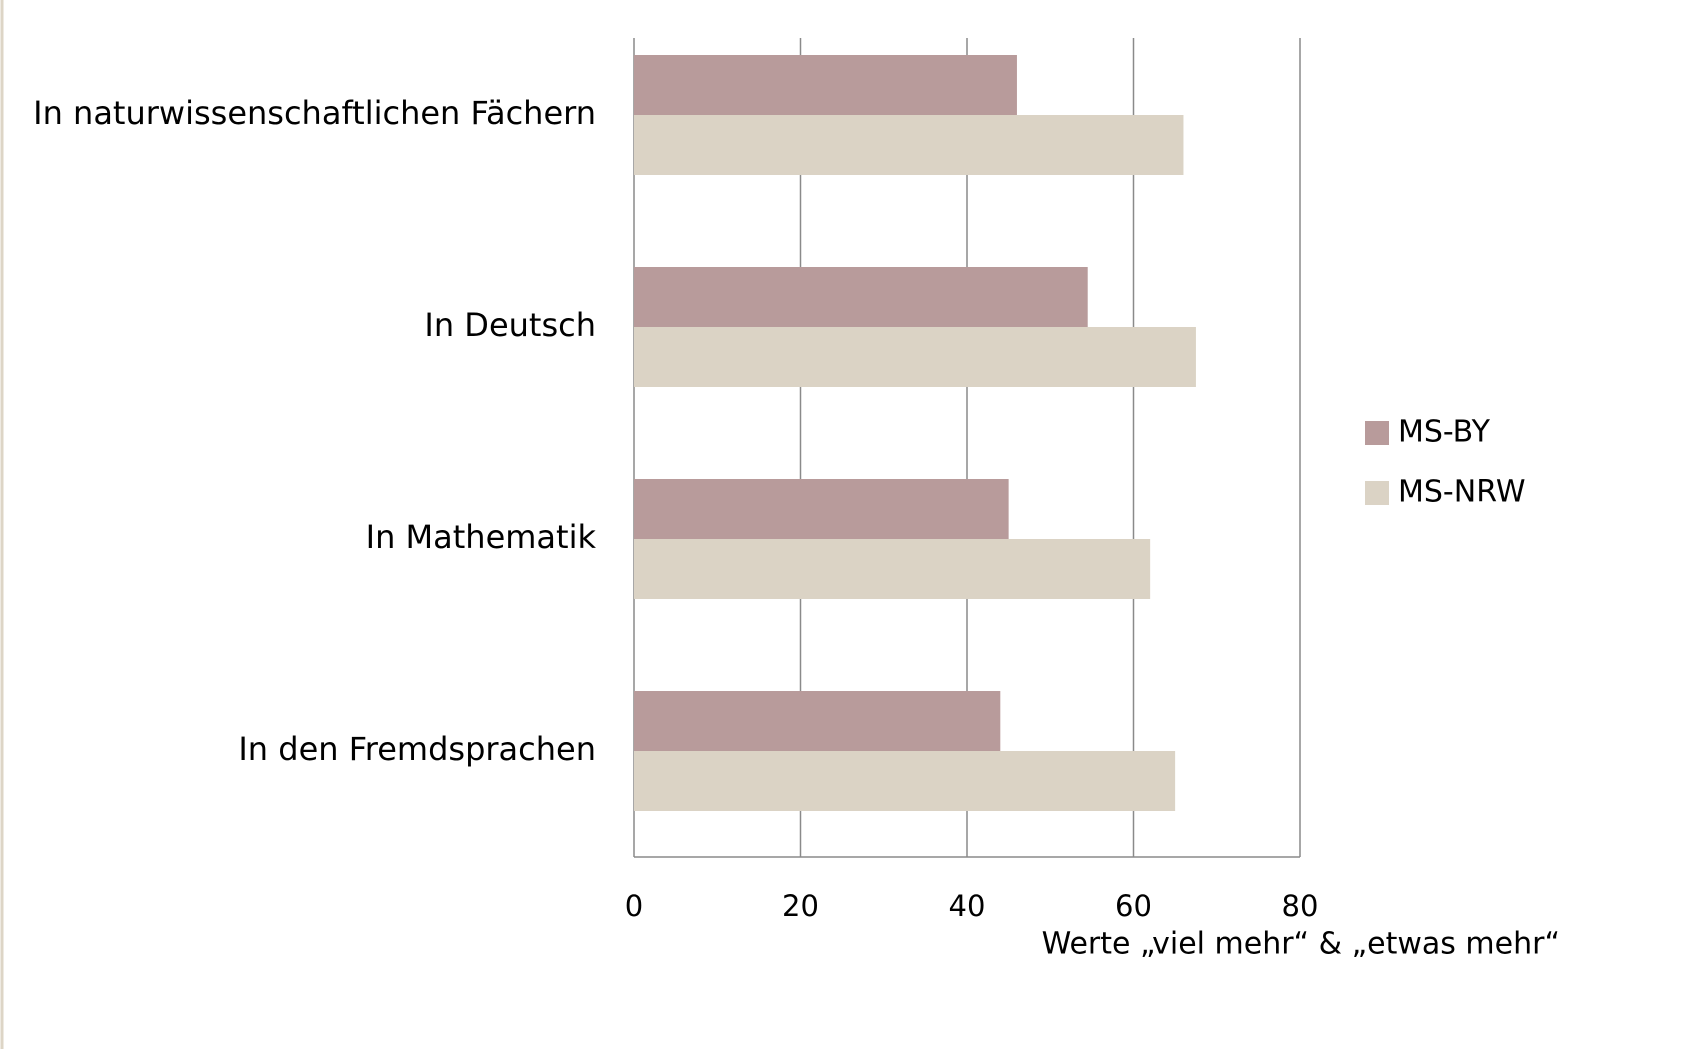 This screenshot has height=1049, width=1697. What do you see at coordinates (1301, 944) in the screenshot?
I see `x-axis-label: Werte „viel mehr“ & „etwas mehr“` at bounding box center [1301, 944].